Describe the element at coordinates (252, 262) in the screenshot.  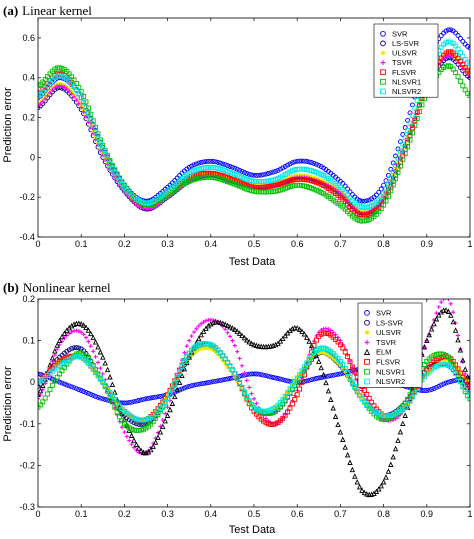
I see `panel-a-xlabel: Test Data` at that location.